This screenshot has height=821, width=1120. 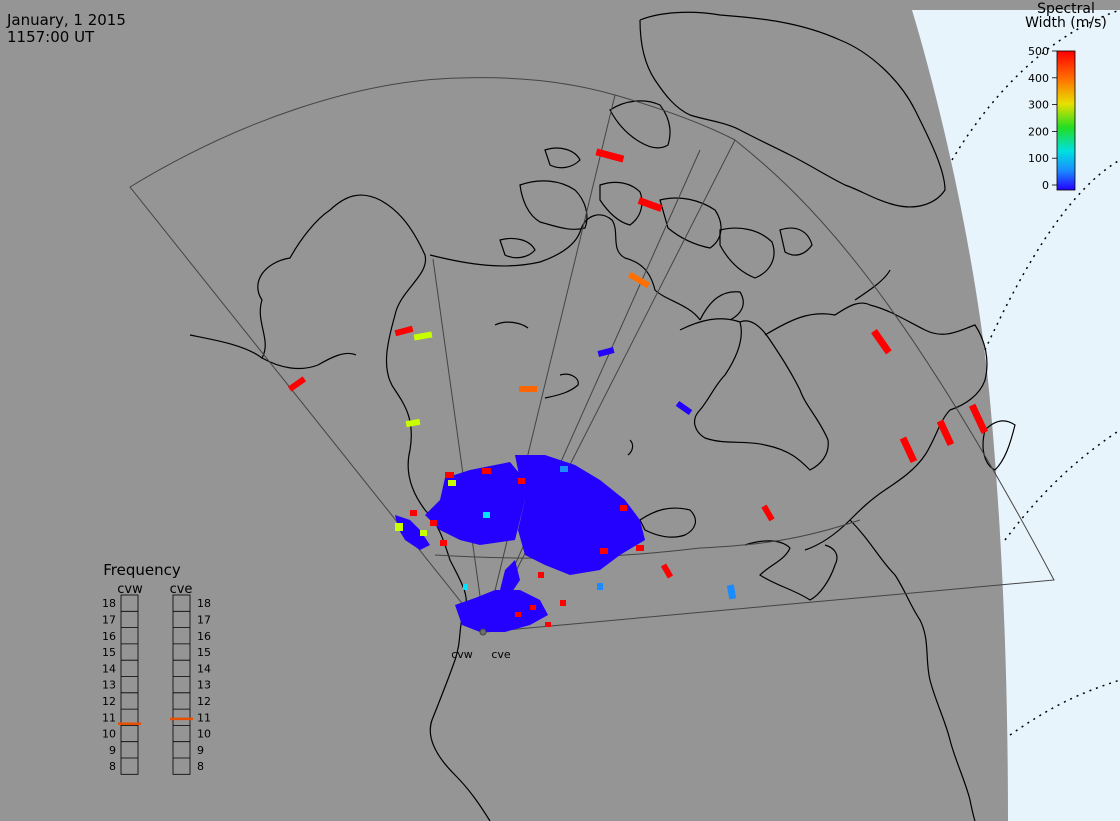 What do you see at coordinates (1066, 9) in the screenshot?
I see `colorbar-title-line1: Spectral` at bounding box center [1066, 9].